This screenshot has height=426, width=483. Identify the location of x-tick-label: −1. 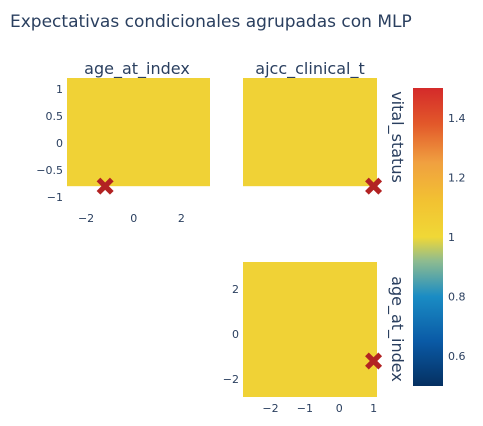
(305, 408).